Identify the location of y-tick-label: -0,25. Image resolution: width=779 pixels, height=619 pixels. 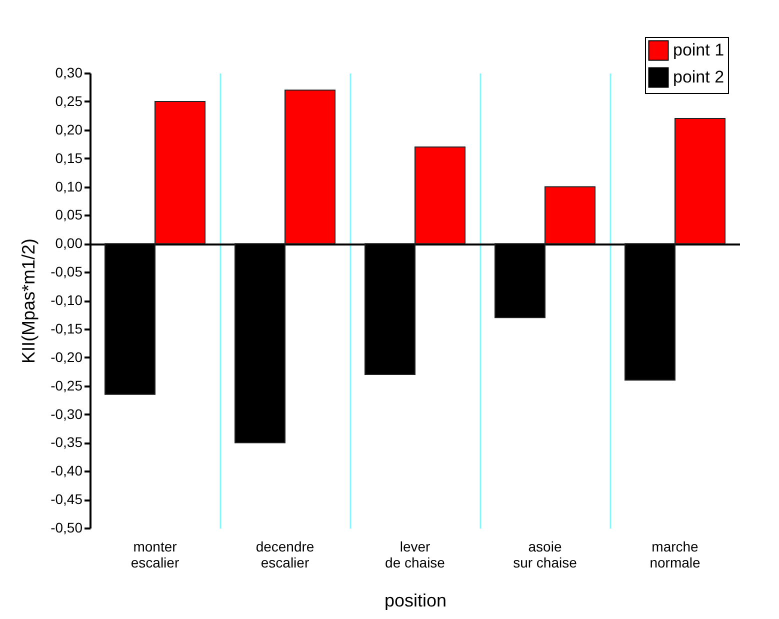
(66, 385).